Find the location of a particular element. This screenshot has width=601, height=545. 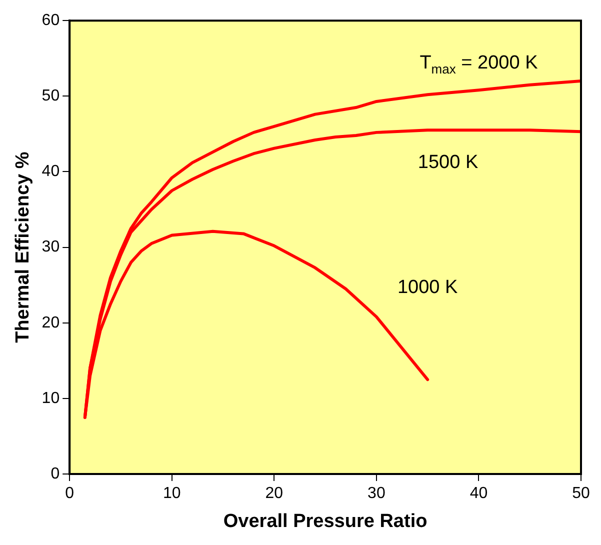

x-axis-title: Overall Pressure Ratio is located at coordinates (325, 521).